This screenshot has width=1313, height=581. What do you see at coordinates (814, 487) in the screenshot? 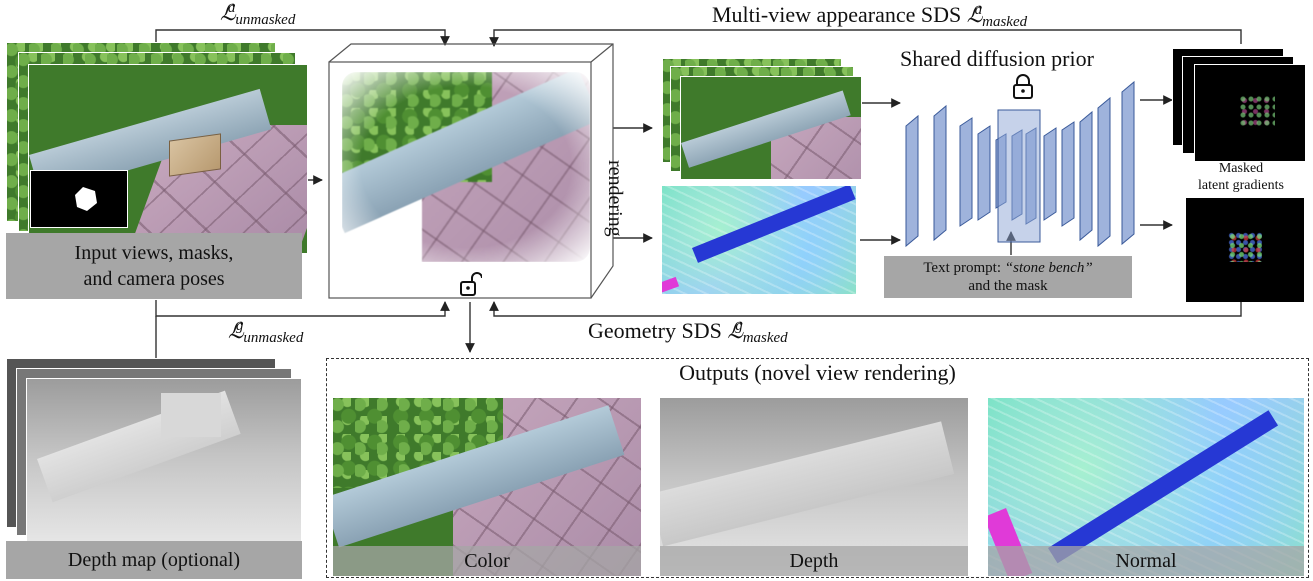
I see `output-depth: Depth` at bounding box center [814, 487].